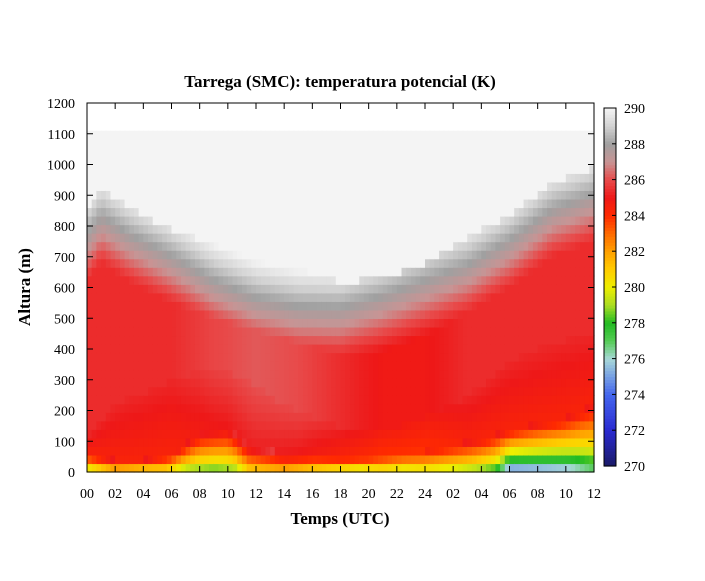 Image resolution: width=705 pixels, height=581 pixels. I want to click on x-tick-label: 12, so click(594, 494).